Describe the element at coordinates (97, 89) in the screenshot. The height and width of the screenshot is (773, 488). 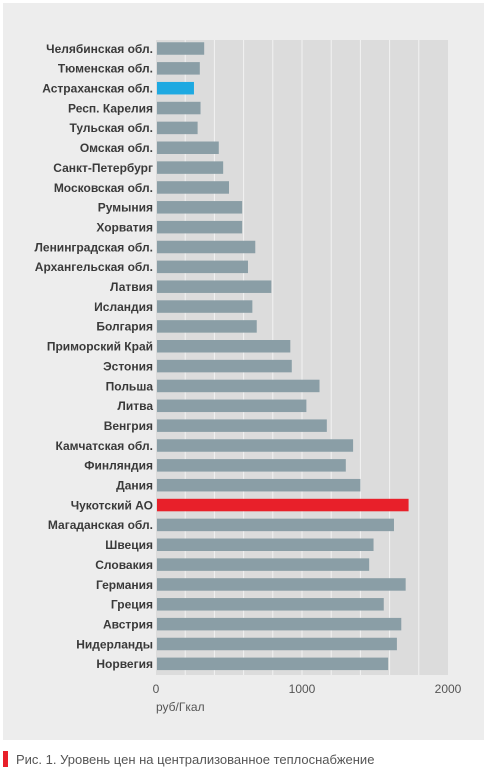
I see `category-label: Астраханская обл.` at that location.